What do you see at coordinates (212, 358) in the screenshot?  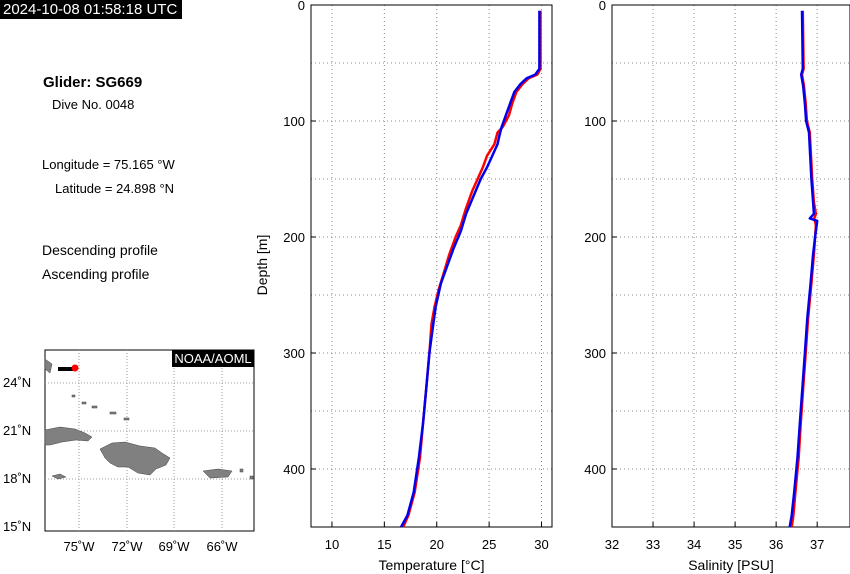 I see `map-credit: NOAA/AOML` at bounding box center [212, 358].